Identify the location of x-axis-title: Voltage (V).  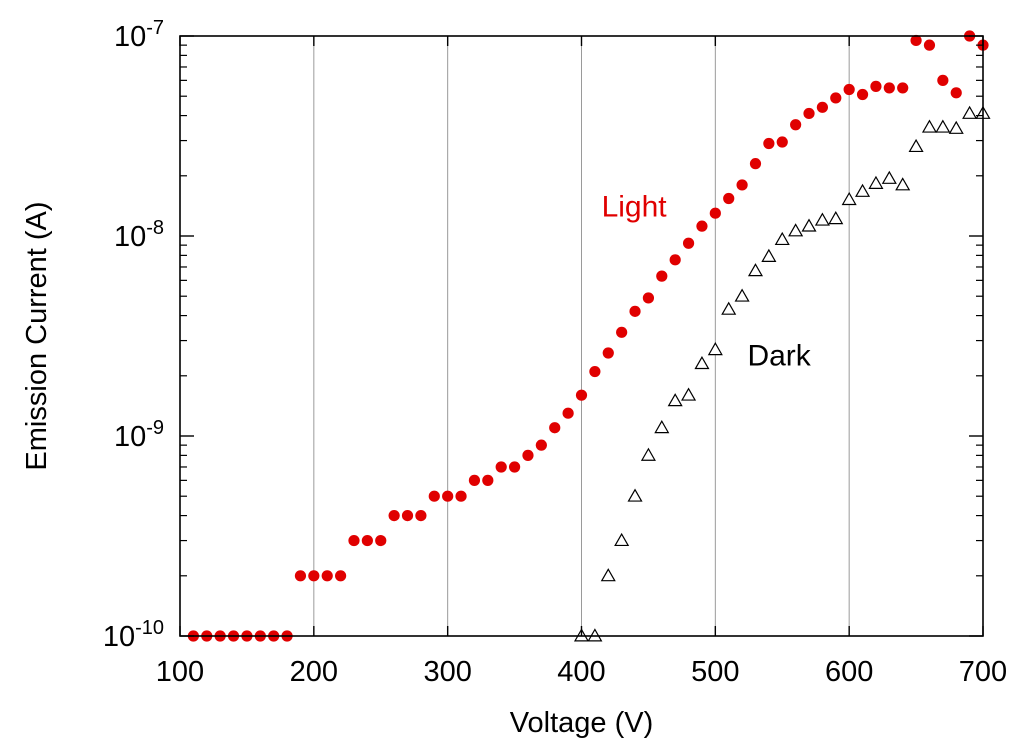
(581, 723).